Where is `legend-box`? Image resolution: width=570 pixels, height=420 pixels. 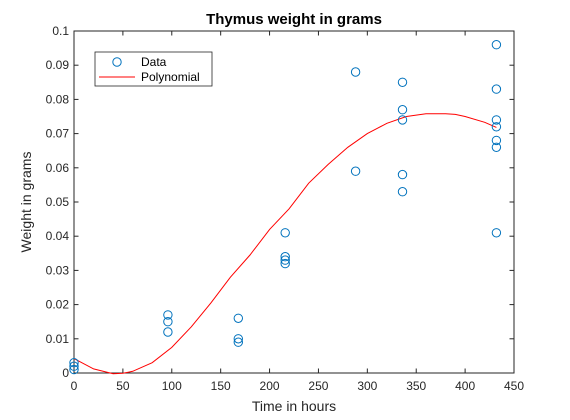 legend-box is located at coordinates (153, 69).